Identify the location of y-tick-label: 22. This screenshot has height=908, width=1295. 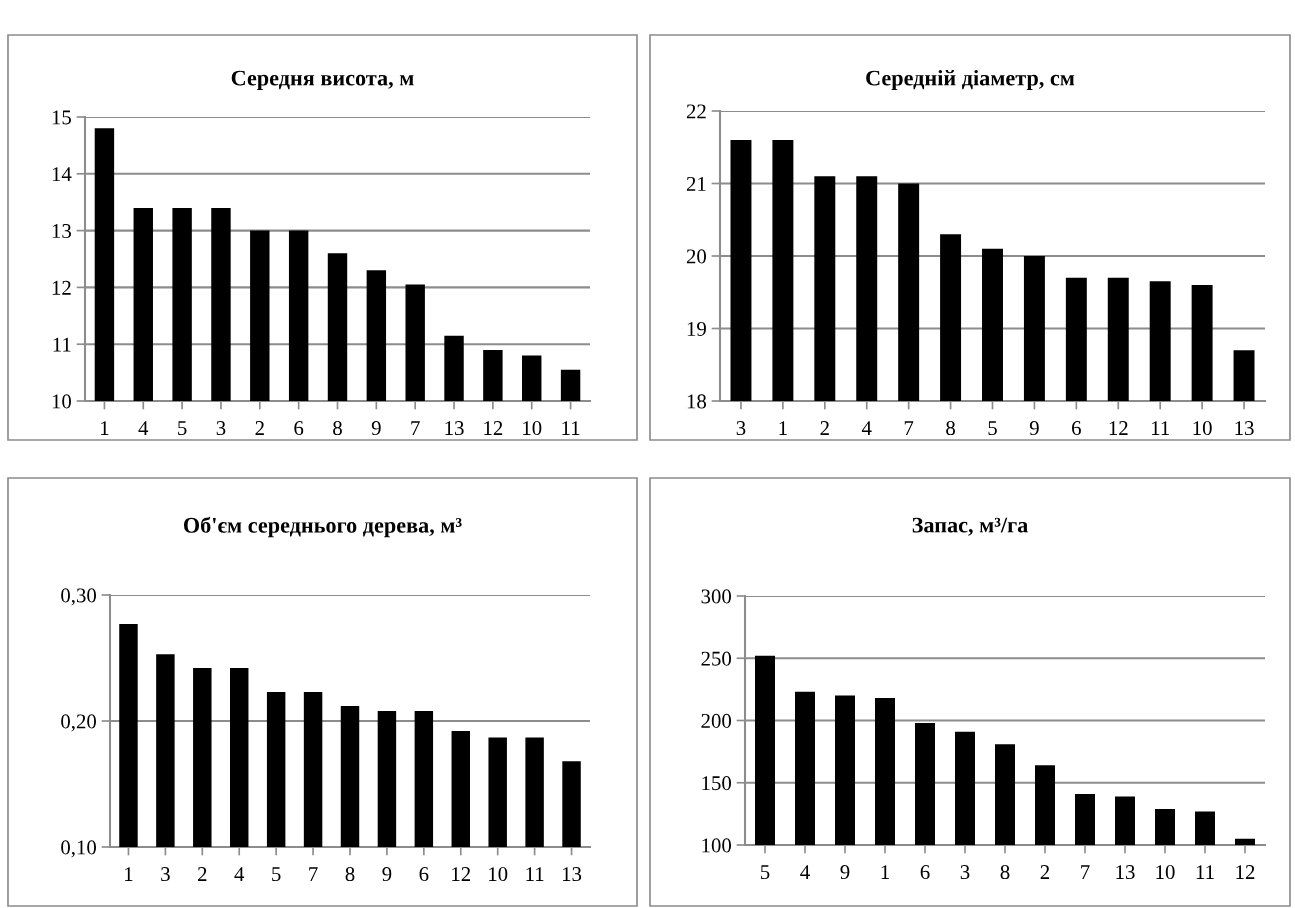
(696, 111).